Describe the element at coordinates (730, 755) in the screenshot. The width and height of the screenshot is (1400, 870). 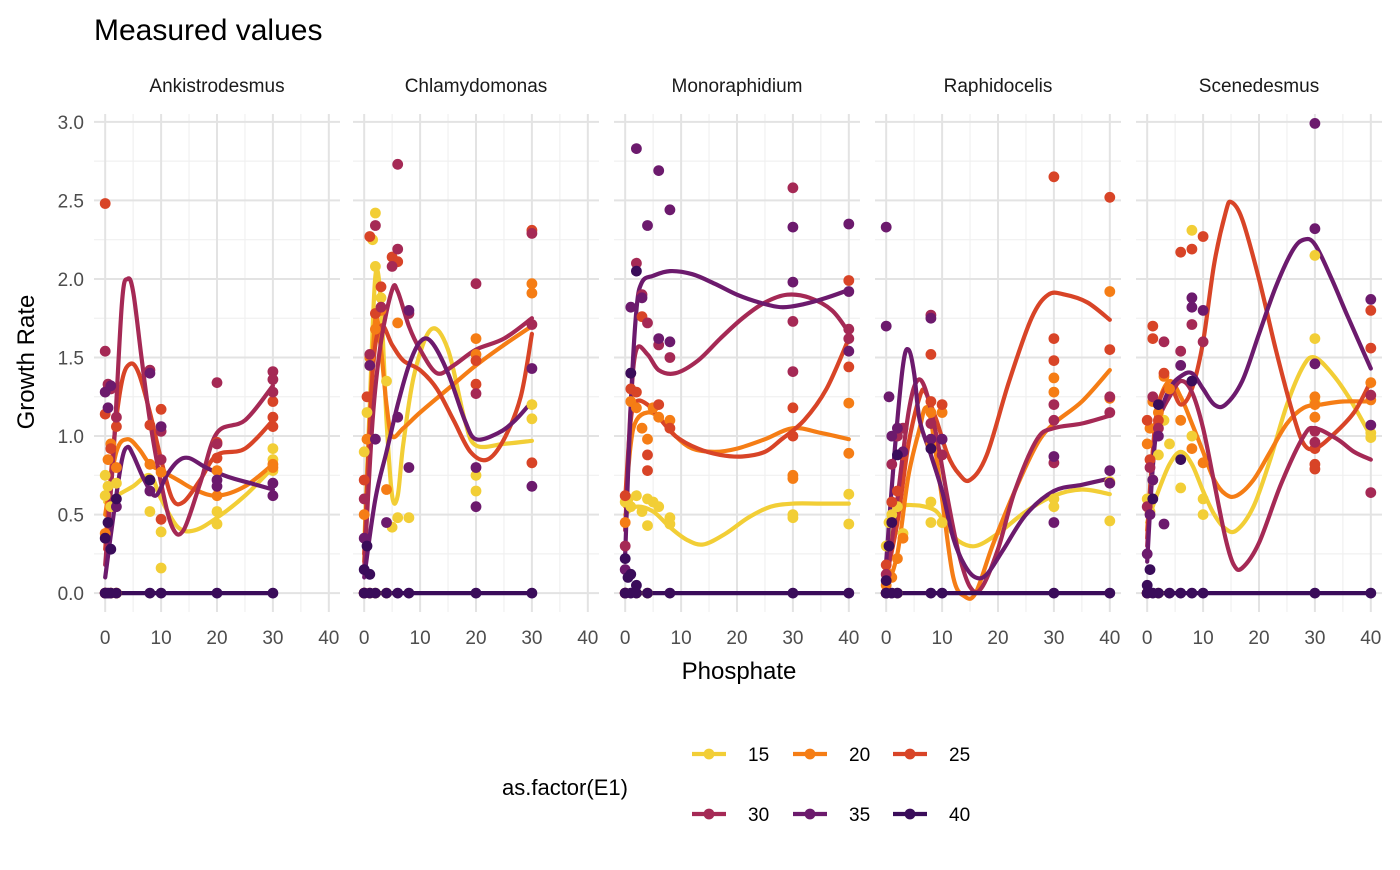
I see `legend-item-15: 15` at that location.